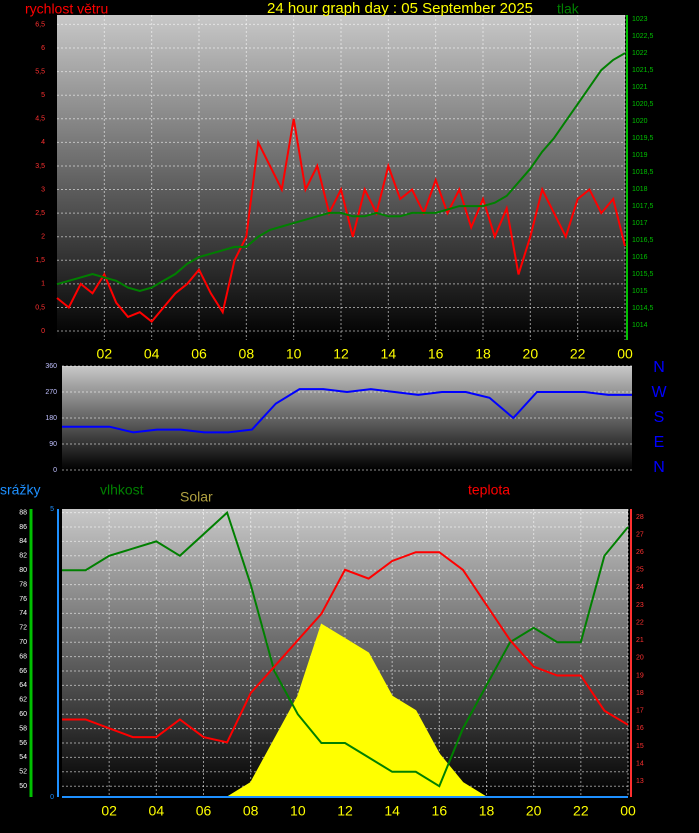  Describe the element at coordinates (643, 274) in the screenshot. I see `y-tick-label: 1015,5` at that location.